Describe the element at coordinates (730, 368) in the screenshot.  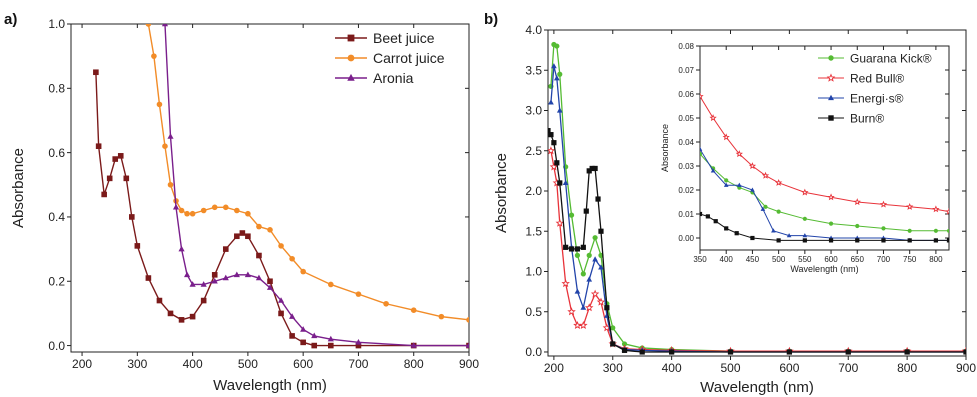
I see `b-xtick-label: 500` at that location.